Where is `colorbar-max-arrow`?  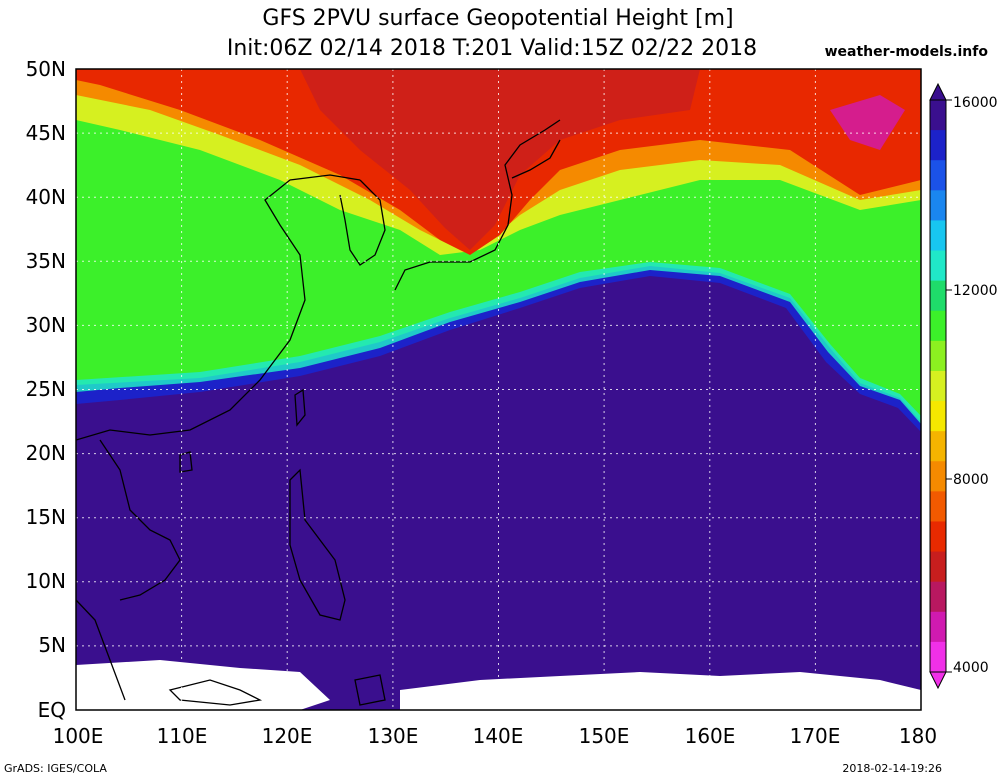 colorbar-max-arrow is located at coordinates (938, 91).